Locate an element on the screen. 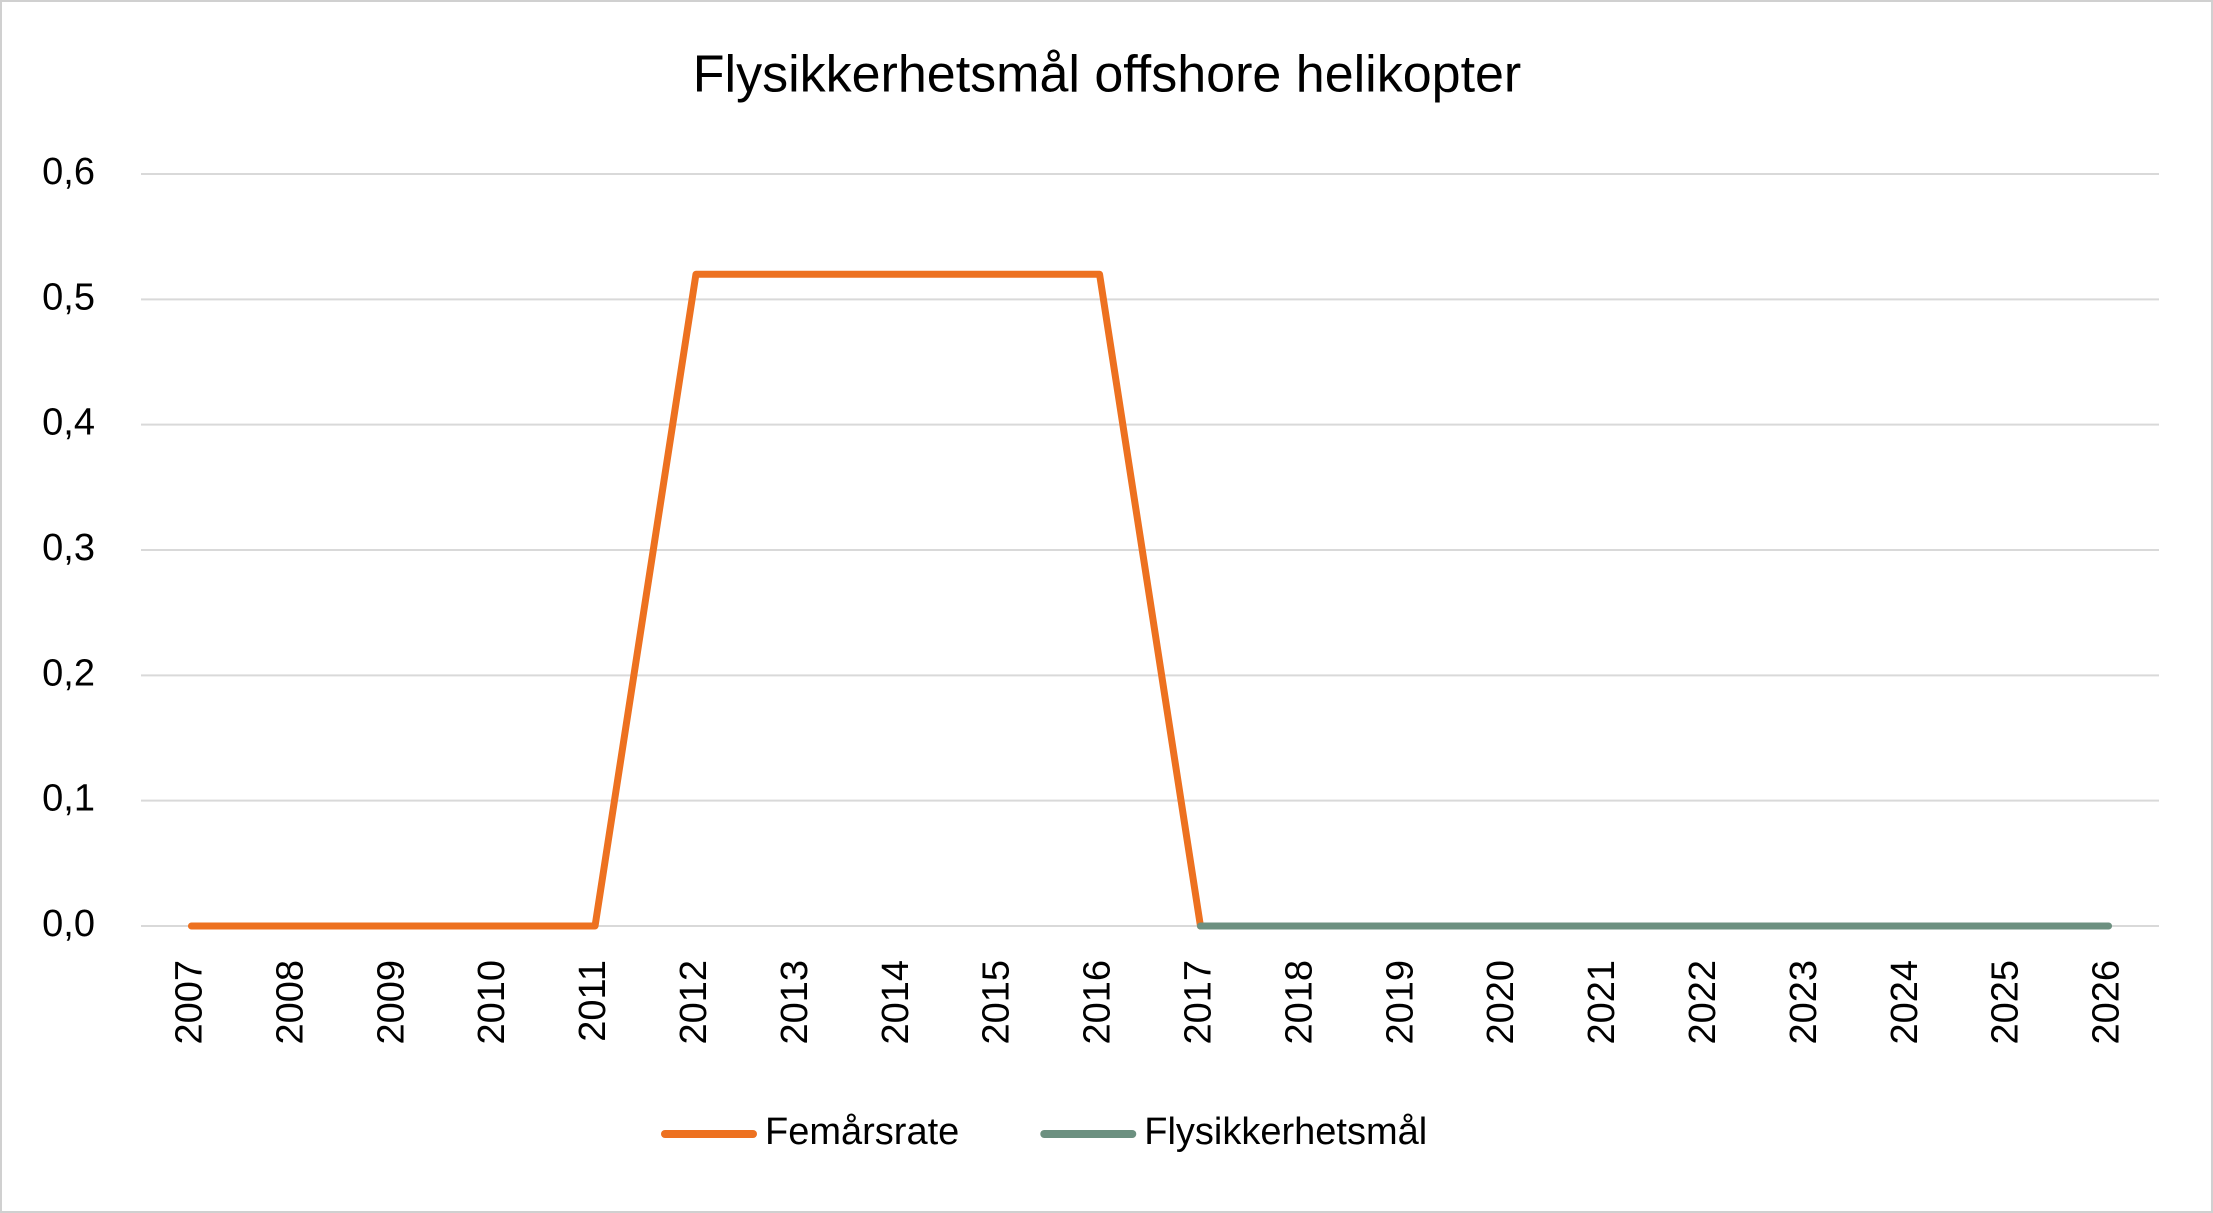 Image resolution: width=2213 pixels, height=1213 pixels. x-tick-label: 2012 is located at coordinates (694, 1002).